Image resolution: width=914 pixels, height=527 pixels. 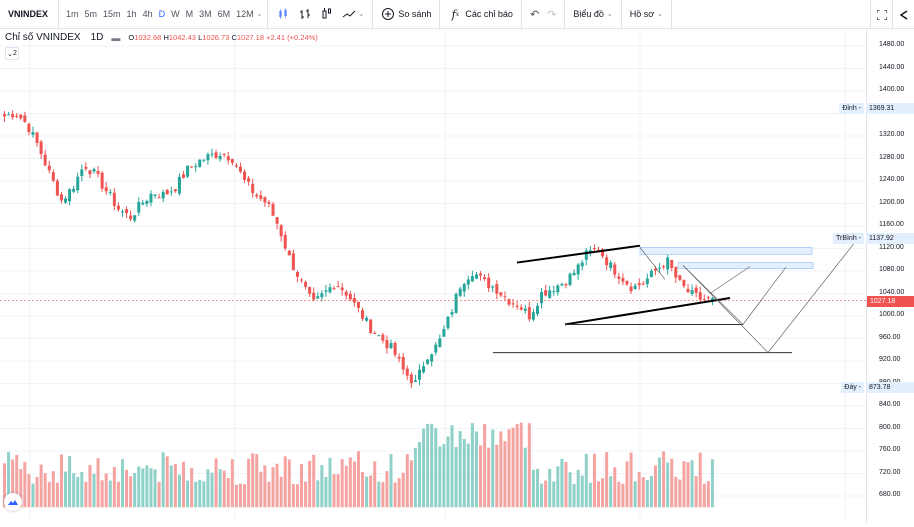 I want to click on undo-redo-group: ↶ ↷, so click(x=544, y=14).